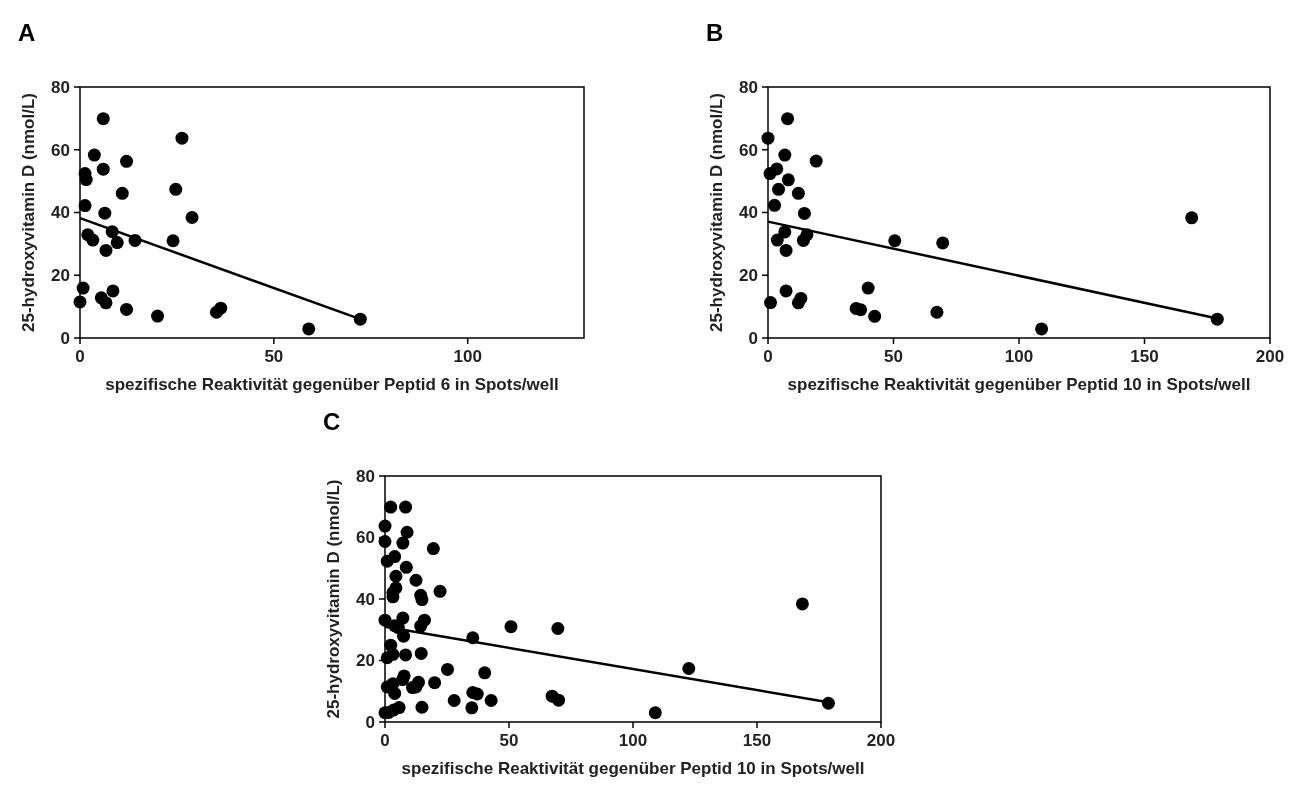 The image size is (1316, 787). I want to click on chart-title: B, so click(715, 32).